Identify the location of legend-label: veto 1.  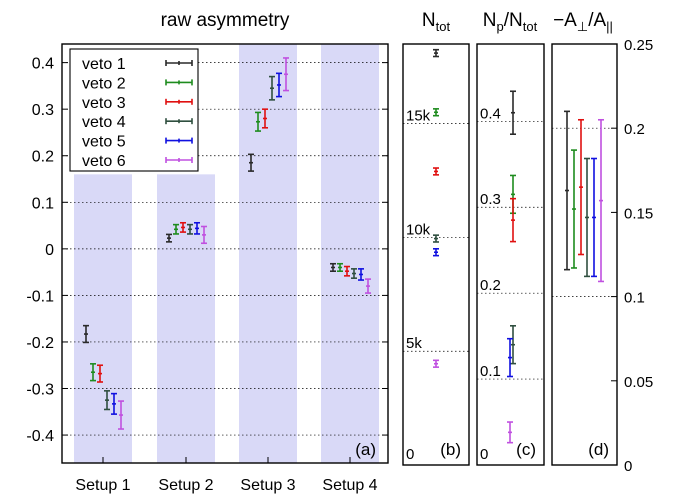
(104, 64).